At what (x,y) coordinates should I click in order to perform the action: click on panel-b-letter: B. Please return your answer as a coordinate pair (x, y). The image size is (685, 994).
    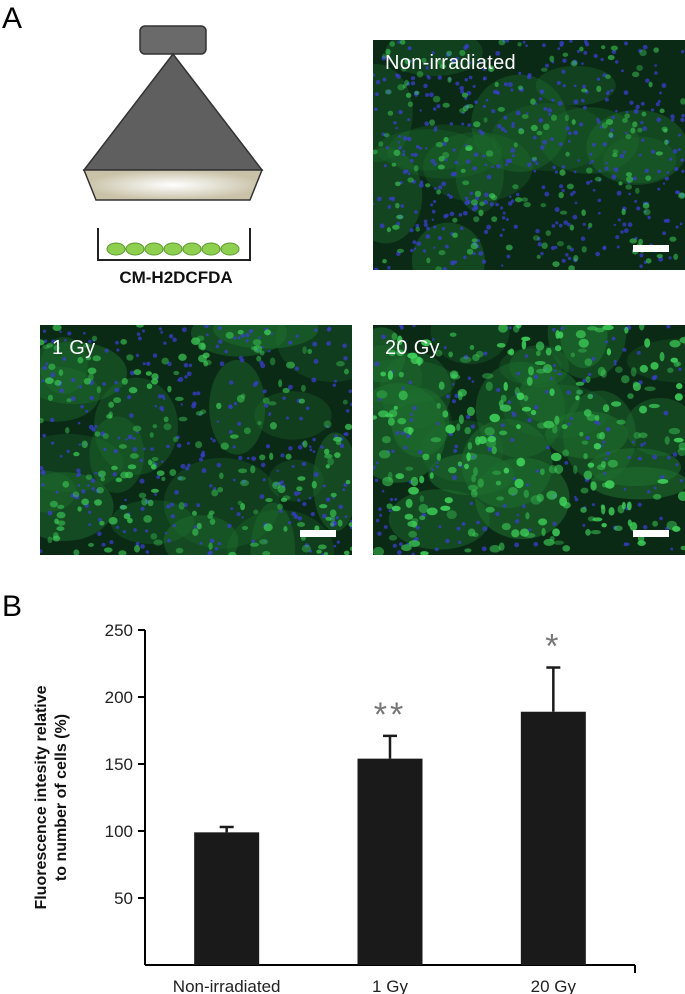
    Looking at the image, I should click on (12, 606).